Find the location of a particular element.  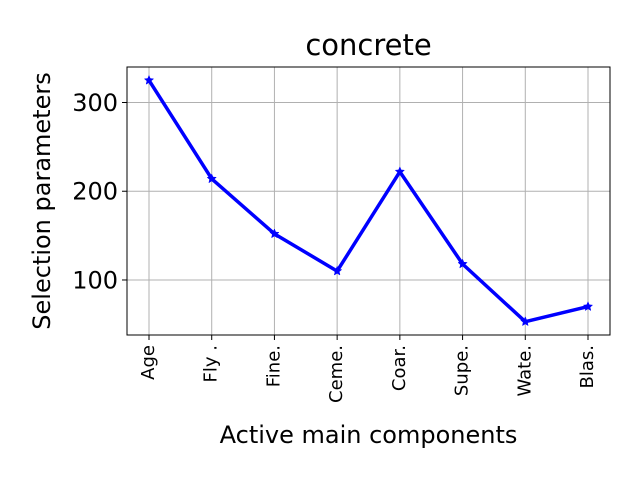

chart-title: concrete is located at coordinates (368, 45).